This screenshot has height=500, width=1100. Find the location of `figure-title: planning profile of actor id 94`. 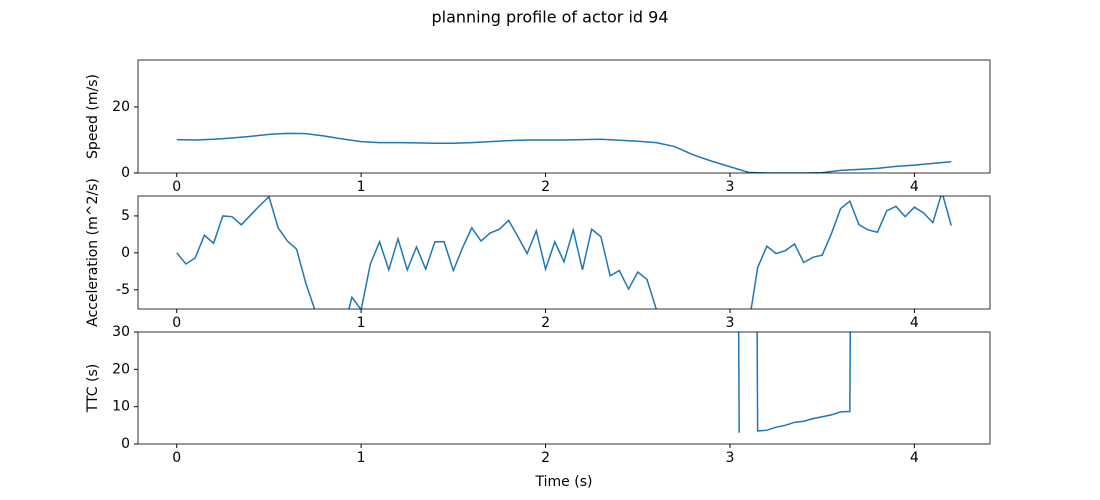

figure-title: planning profile of actor id 94 is located at coordinates (549, 17).